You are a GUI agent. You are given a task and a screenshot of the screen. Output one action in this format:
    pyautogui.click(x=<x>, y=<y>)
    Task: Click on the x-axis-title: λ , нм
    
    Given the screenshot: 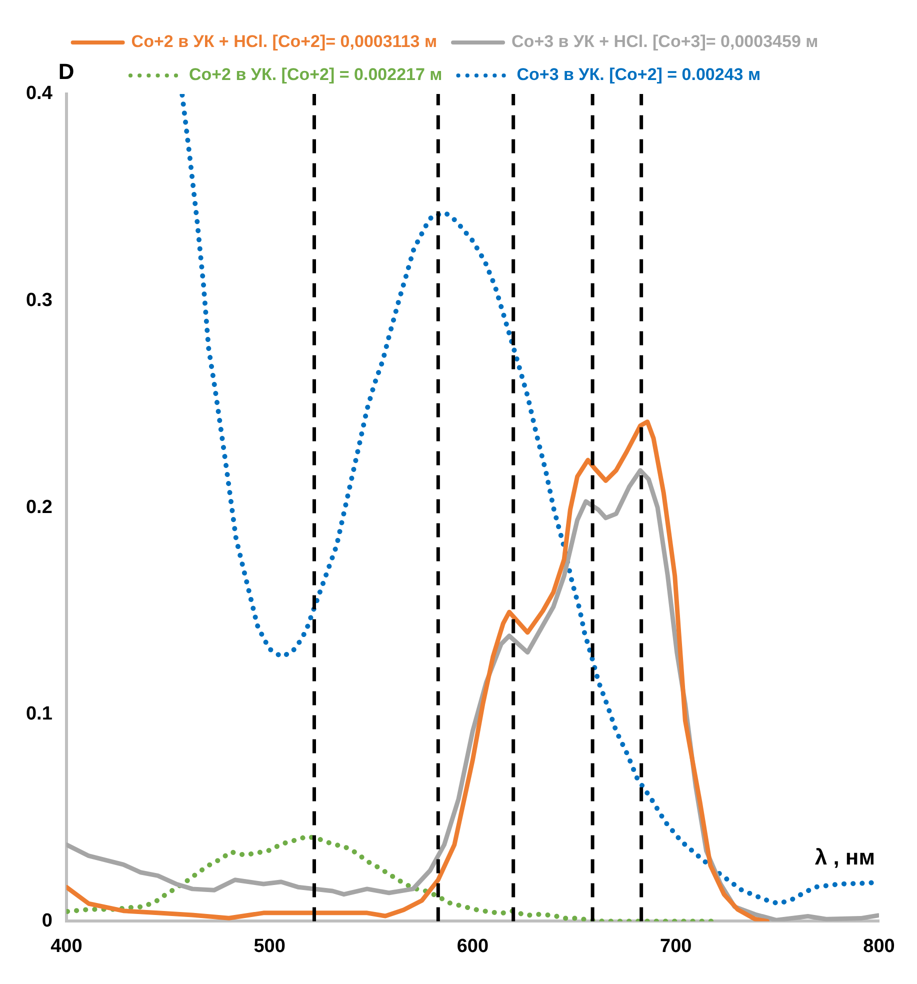 What is the action you would take?
    pyautogui.click(x=844, y=857)
    